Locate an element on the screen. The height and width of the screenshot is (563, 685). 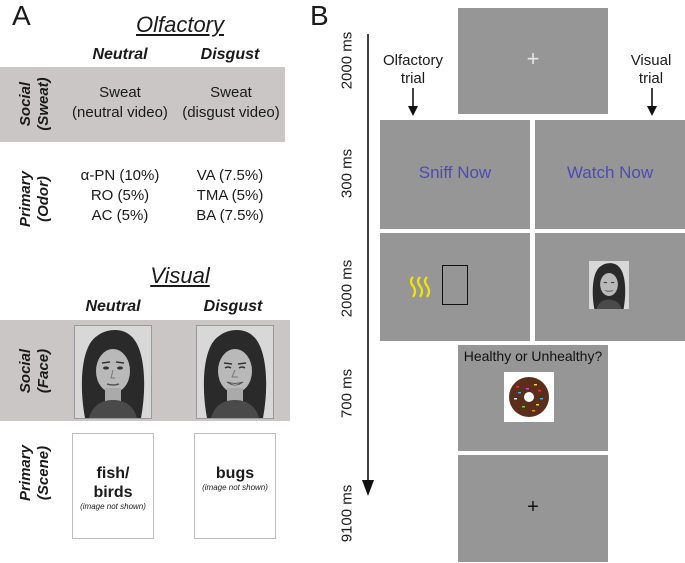
visual-title: Visual is located at coordinates (180, 275).